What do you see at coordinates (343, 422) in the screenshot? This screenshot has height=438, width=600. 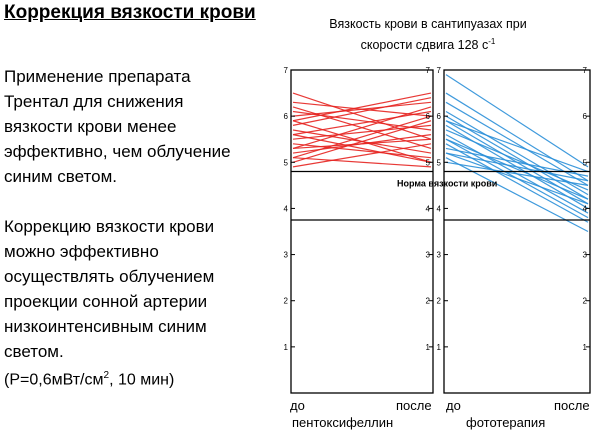 I see `panel-label-pentoxifylline: пентоксифеллин` at bounding box center [343, 422].